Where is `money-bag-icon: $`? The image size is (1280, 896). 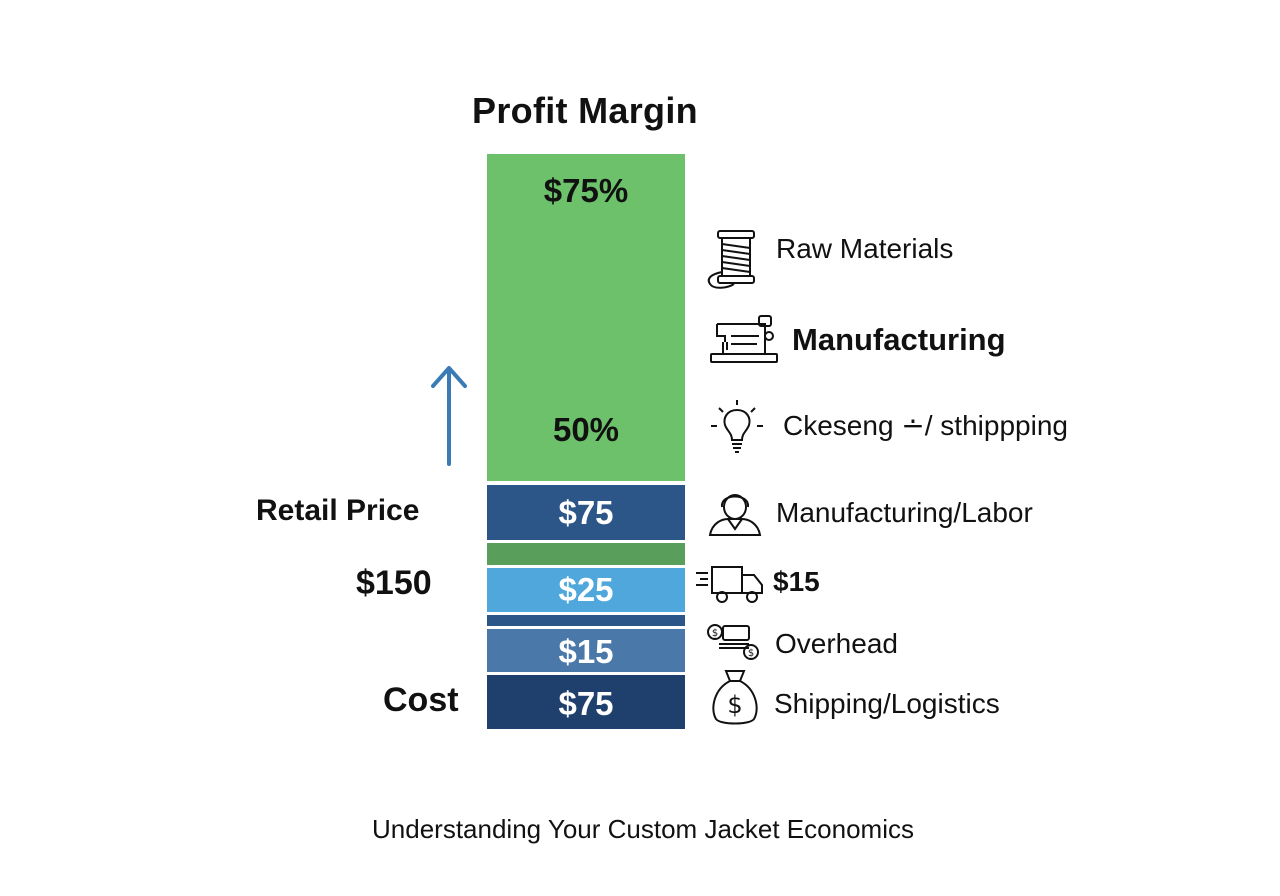
money-bag-icon: $ is located at coordinates (735, 697).